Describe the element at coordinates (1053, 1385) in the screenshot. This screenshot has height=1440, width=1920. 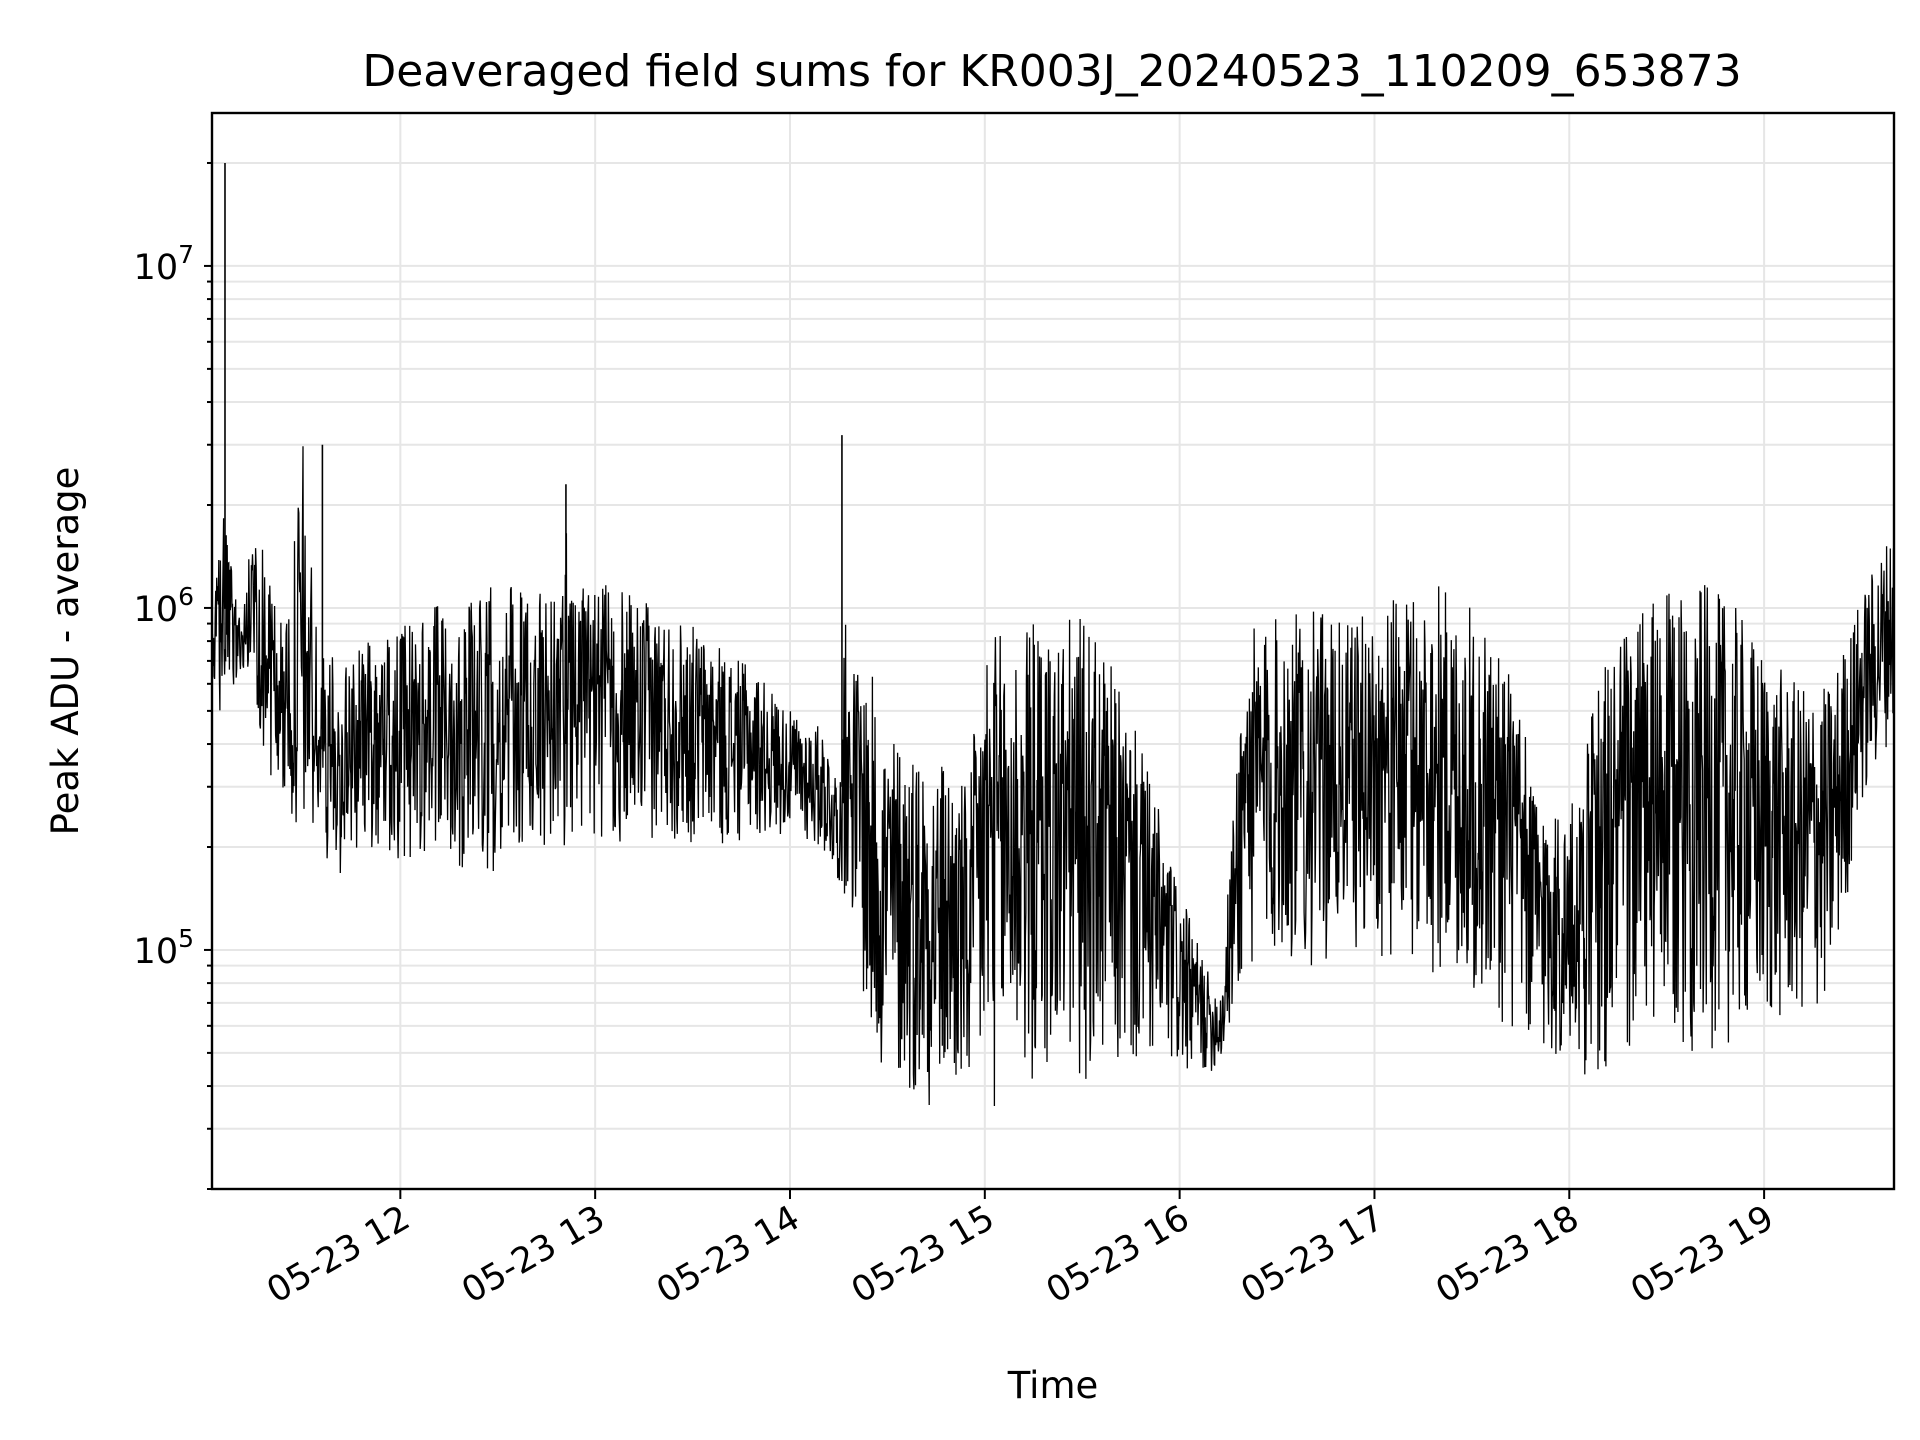
I see `x-axis-label: Time` at that location.